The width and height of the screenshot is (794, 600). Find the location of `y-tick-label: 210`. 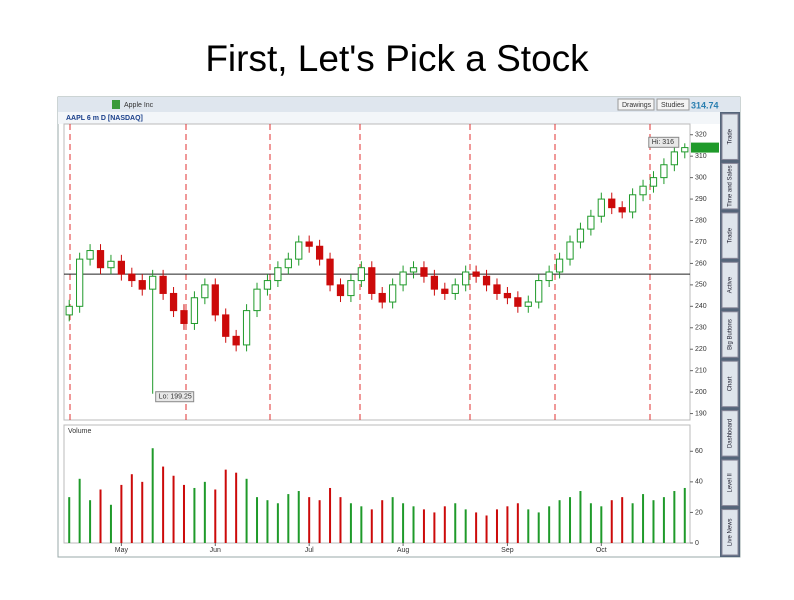

y-tick-label: 210 is located at coordinates (701, 371).